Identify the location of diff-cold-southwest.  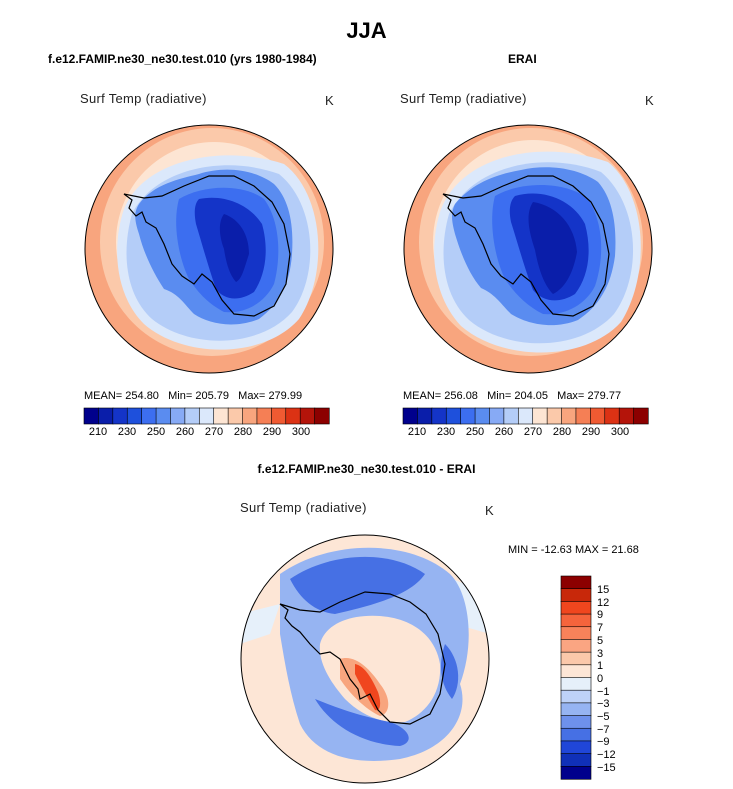
(362, 722).